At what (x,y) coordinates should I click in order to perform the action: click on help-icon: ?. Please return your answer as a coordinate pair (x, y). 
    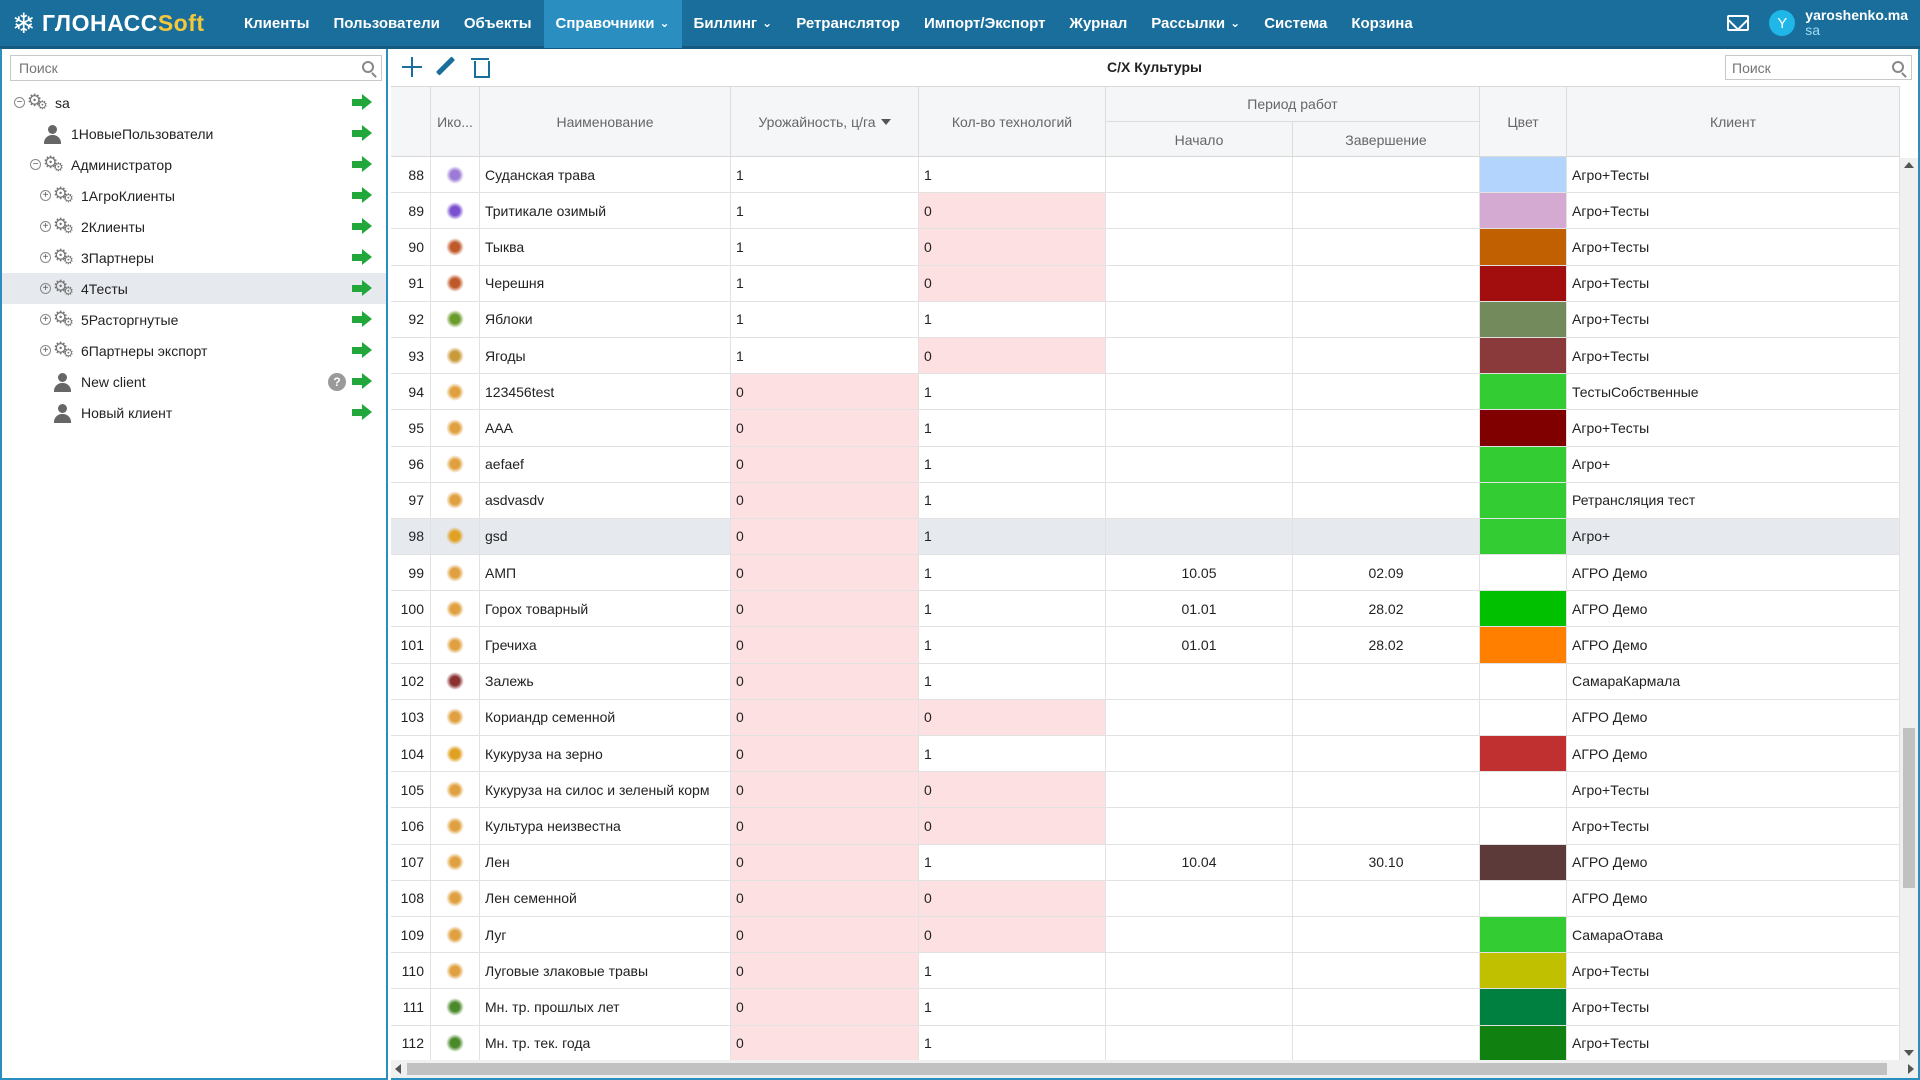
    Looking at the image, I should click on (337, 382).